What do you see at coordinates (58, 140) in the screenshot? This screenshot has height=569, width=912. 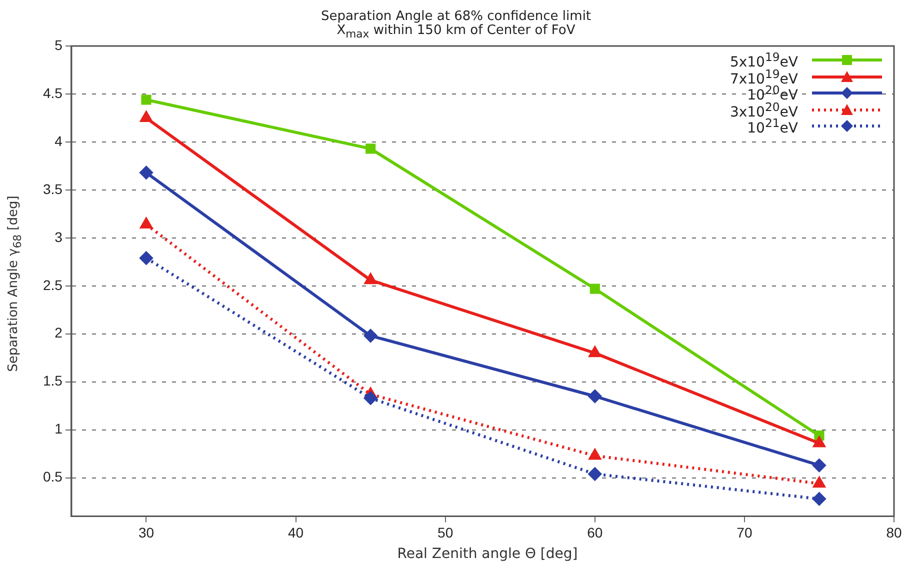 I see `y-tick-label: 4` at bounding box center [58, 140].